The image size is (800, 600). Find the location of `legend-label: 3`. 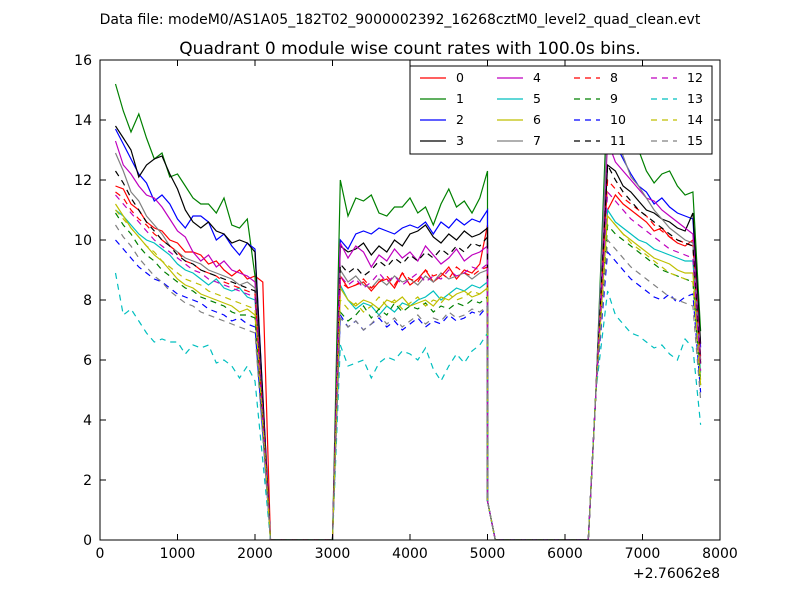

legend-label: 3 is located at coordinates (460, 140).